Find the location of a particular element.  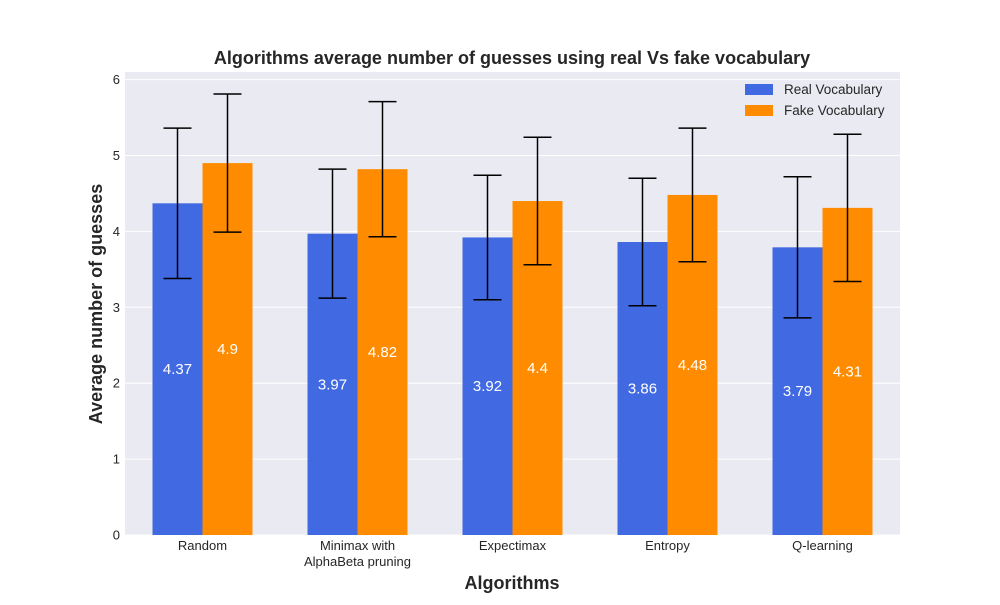

bar-value-label: 4.4 is located at coordinates (537, 368).